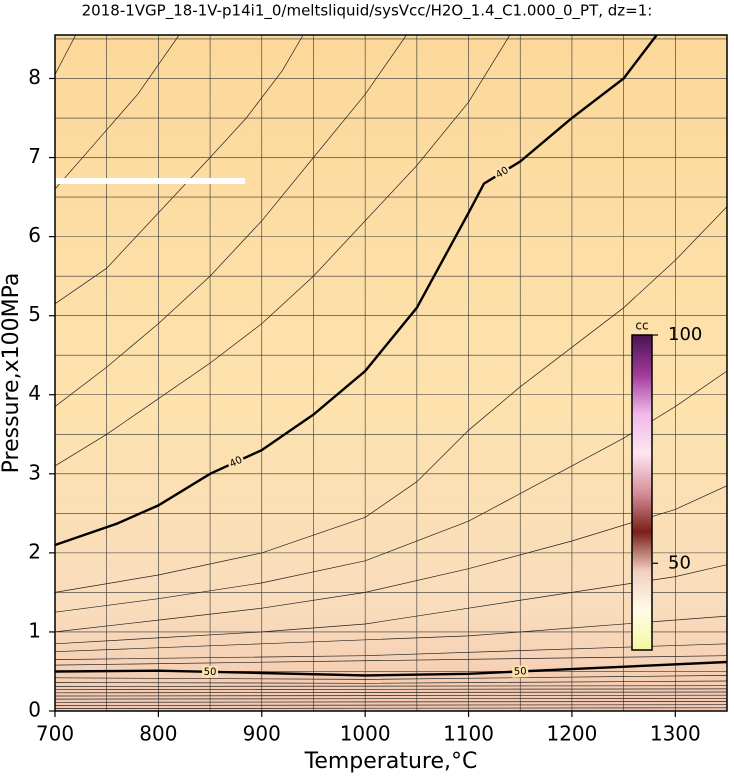  Describe the element at coordinates (365, 734) in the screenshot. I see `x-tick-label: 1000` at that location.